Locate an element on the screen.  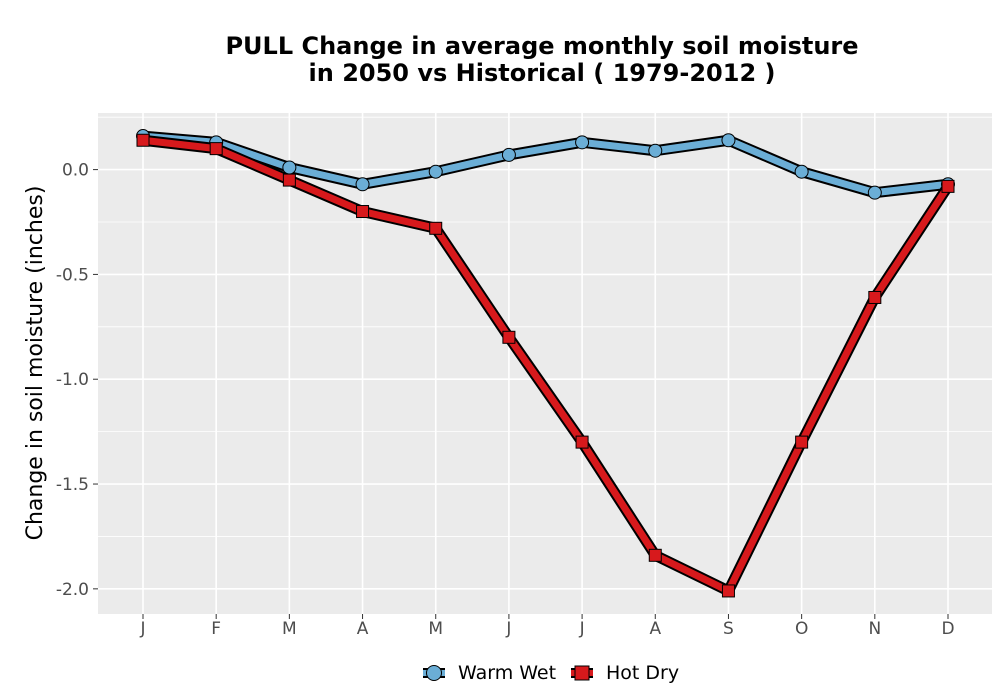
y-tick-label: -1.0 is located at coordinates (72, 380).